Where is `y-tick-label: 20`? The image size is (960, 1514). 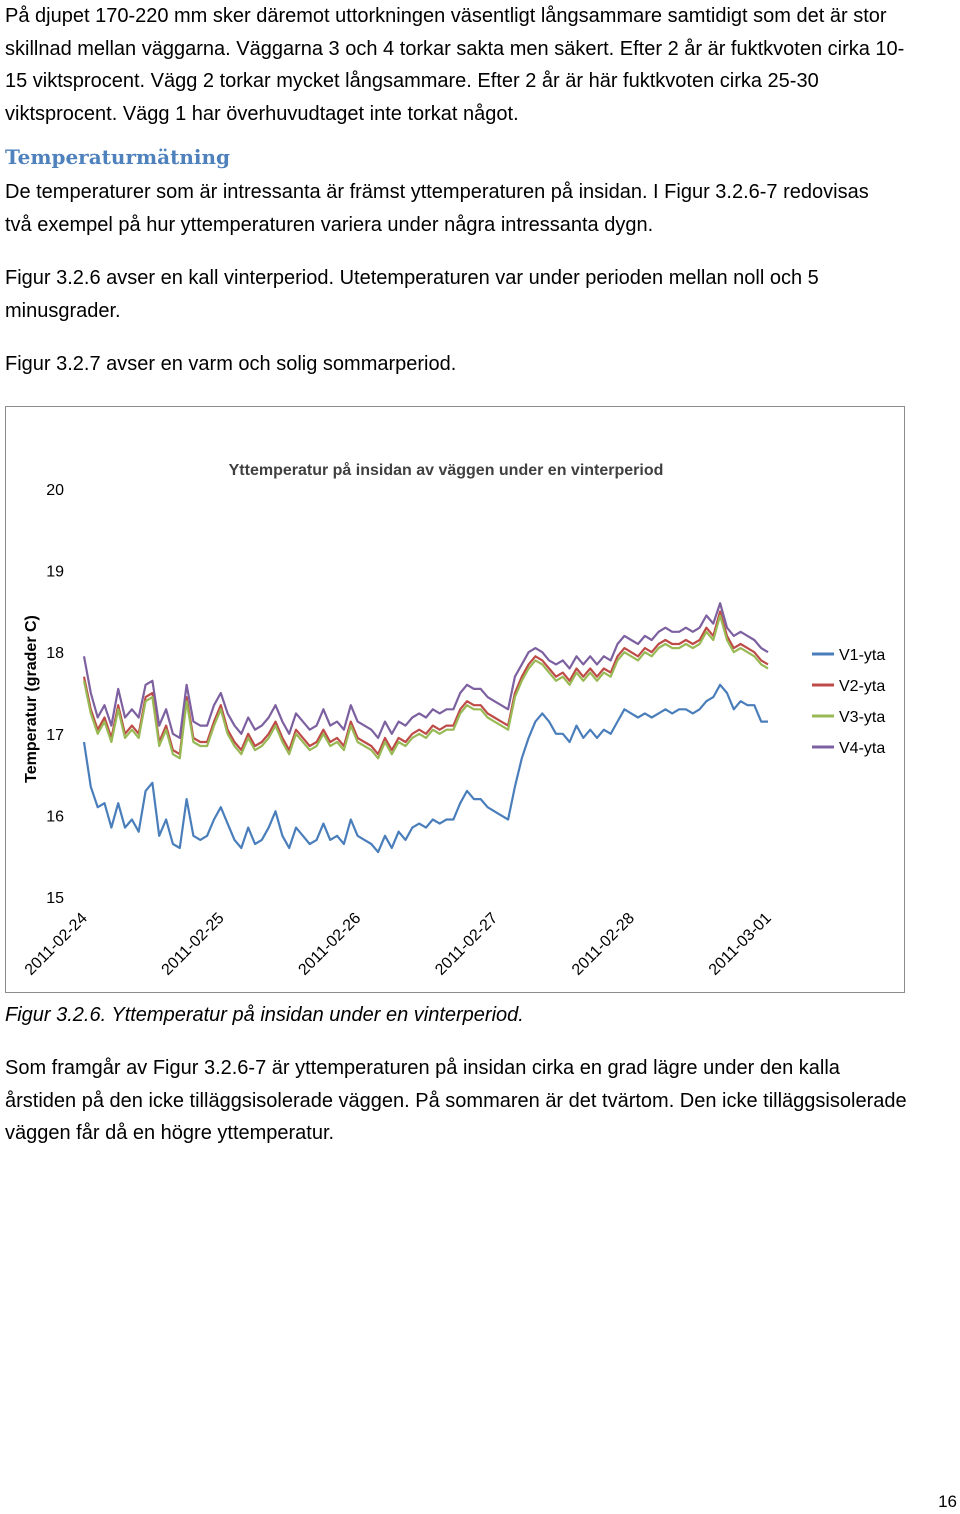 y-tick-label: 20 is located at coordinates (55, 490).